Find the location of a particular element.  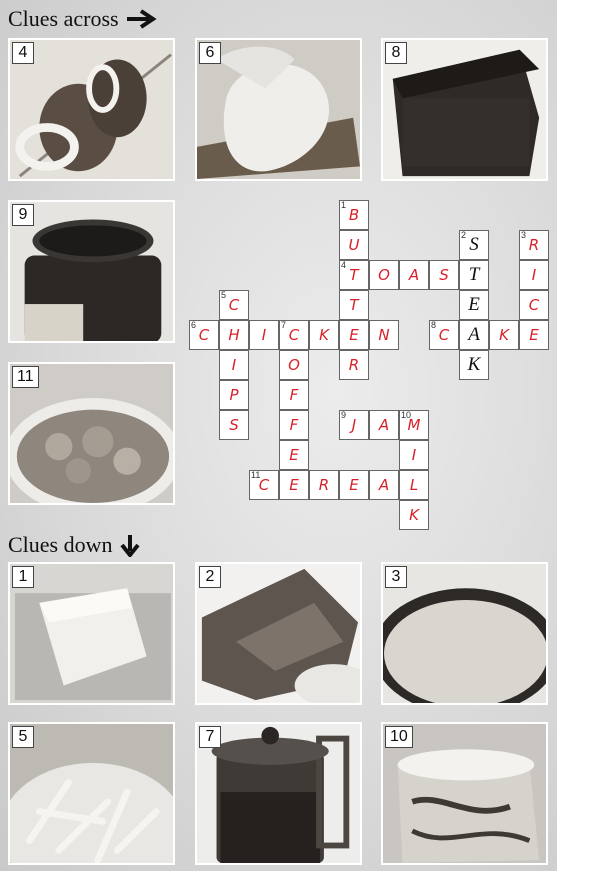

cell-letter: T is located at coordinates (474, 274).